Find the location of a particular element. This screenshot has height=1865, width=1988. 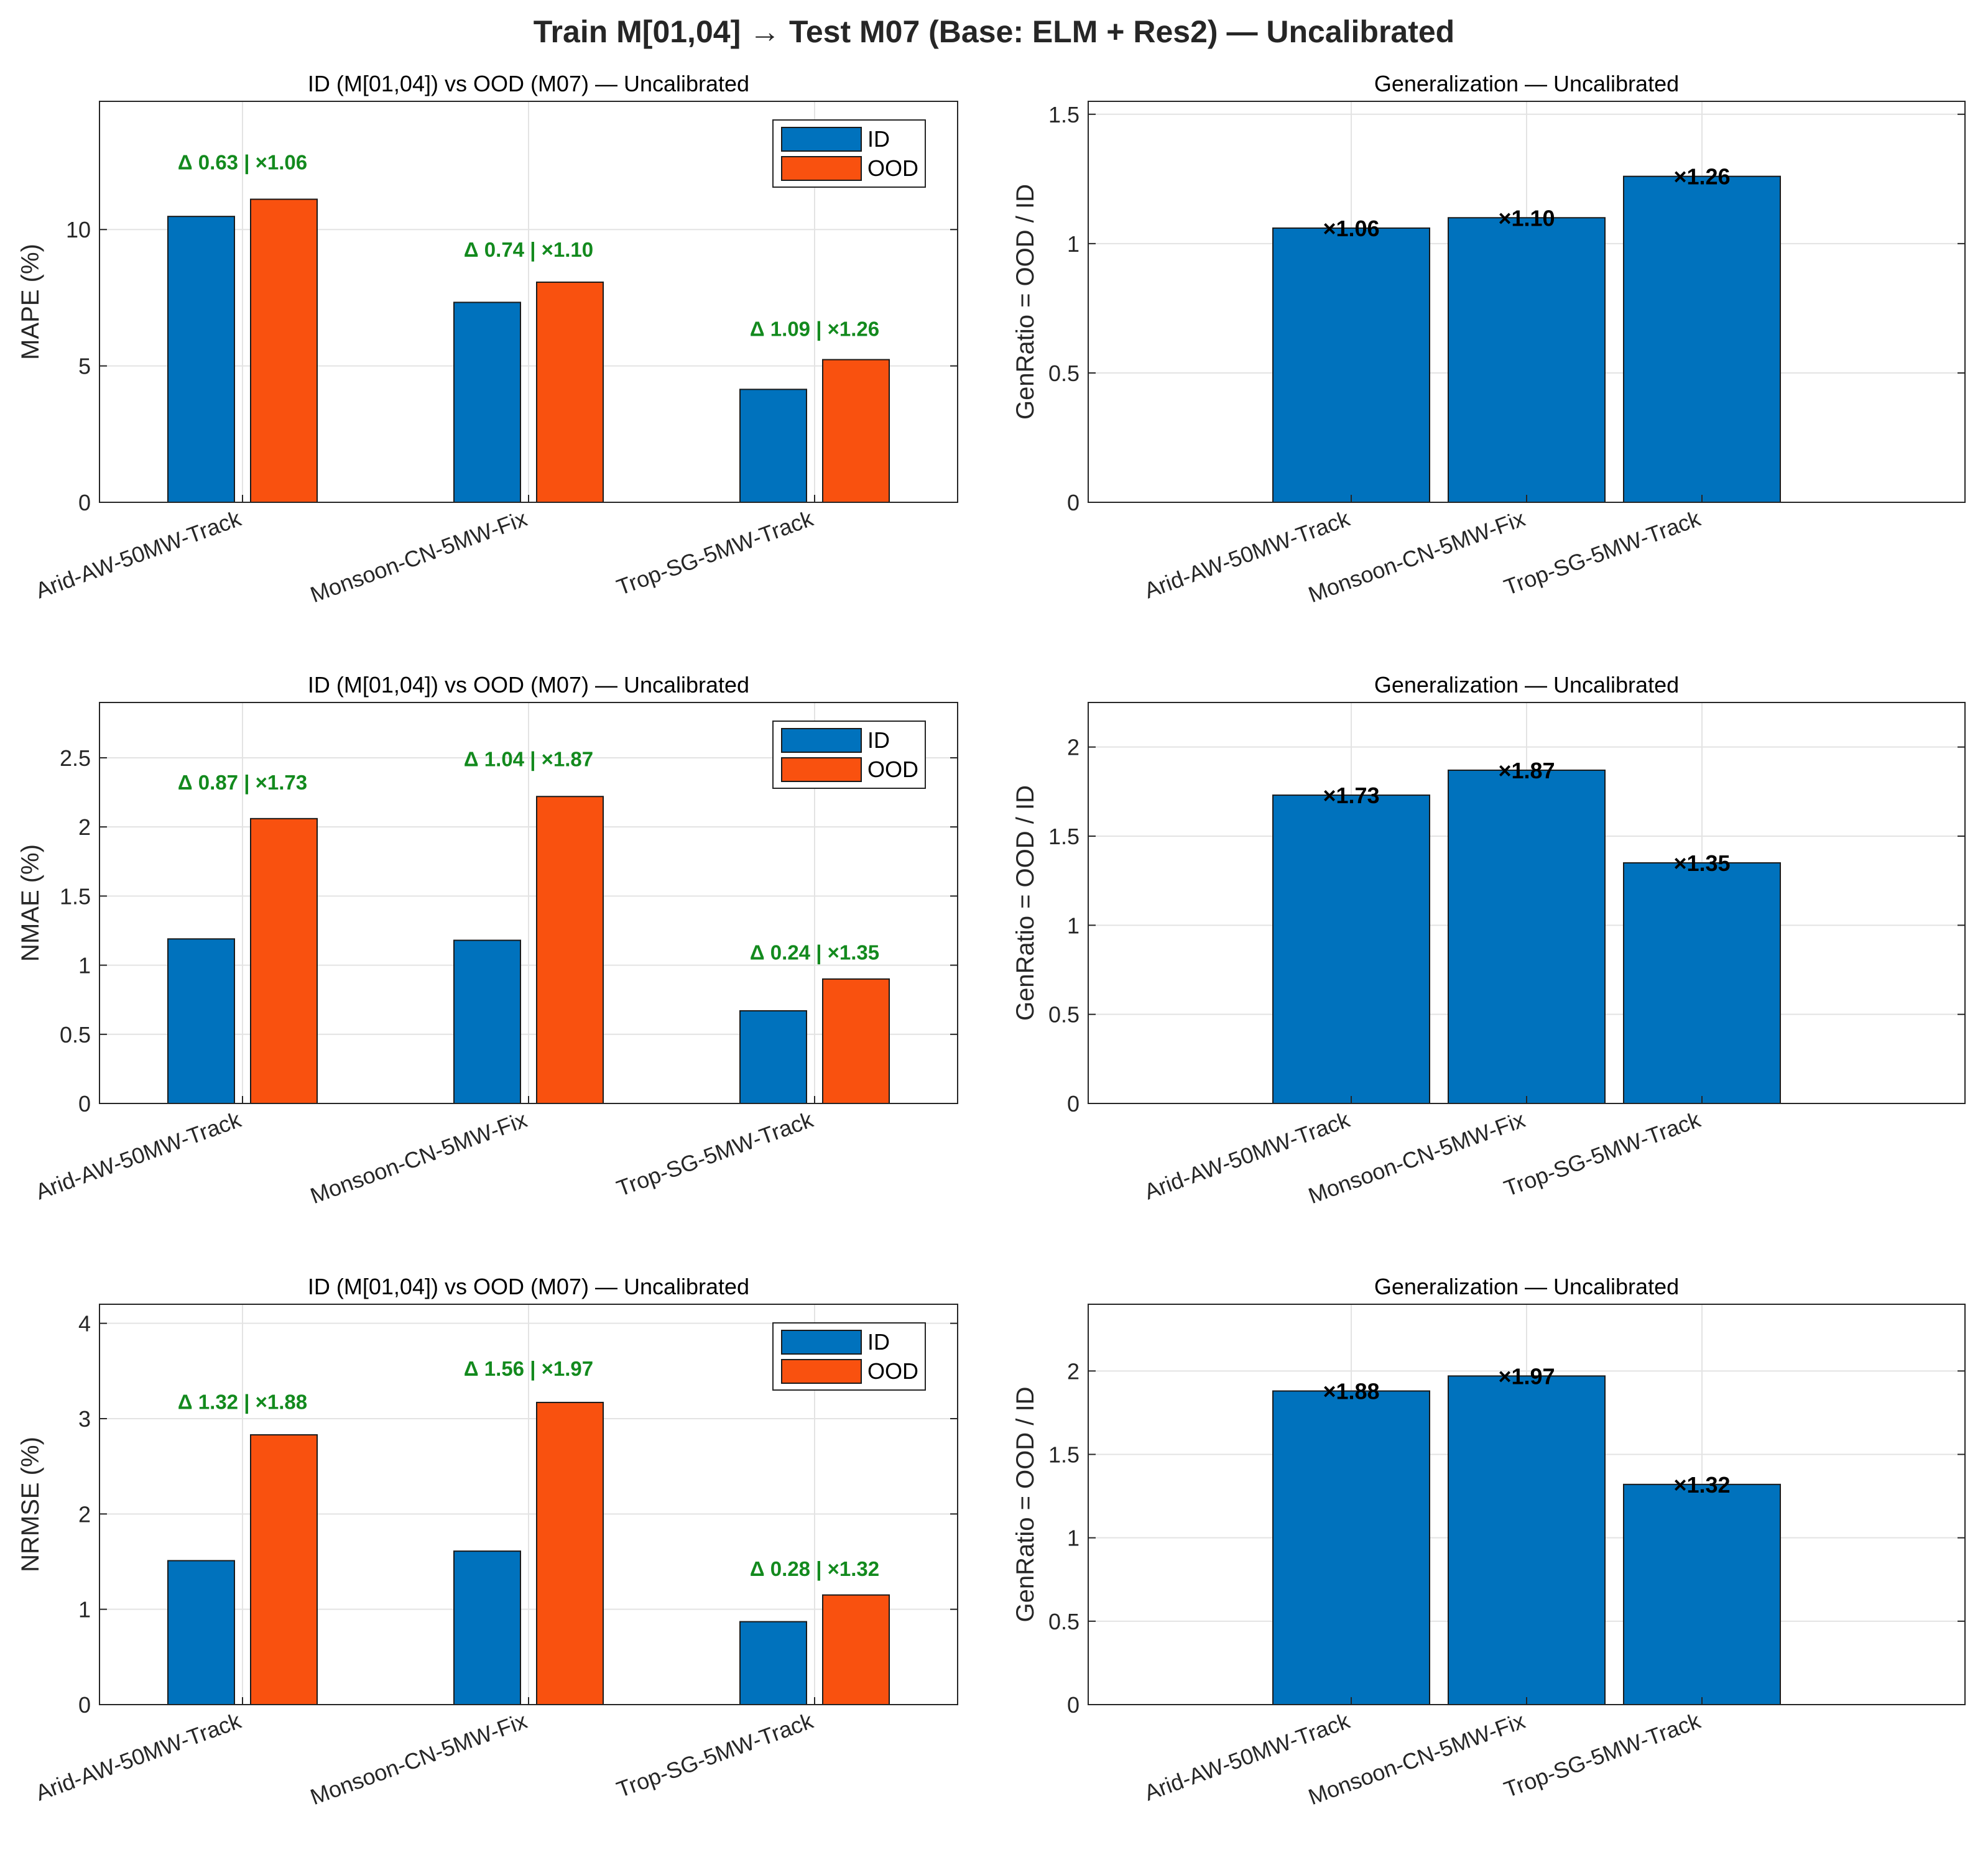

ratio-label-2: ×1.97 is located at coordinates (1526, 1376).